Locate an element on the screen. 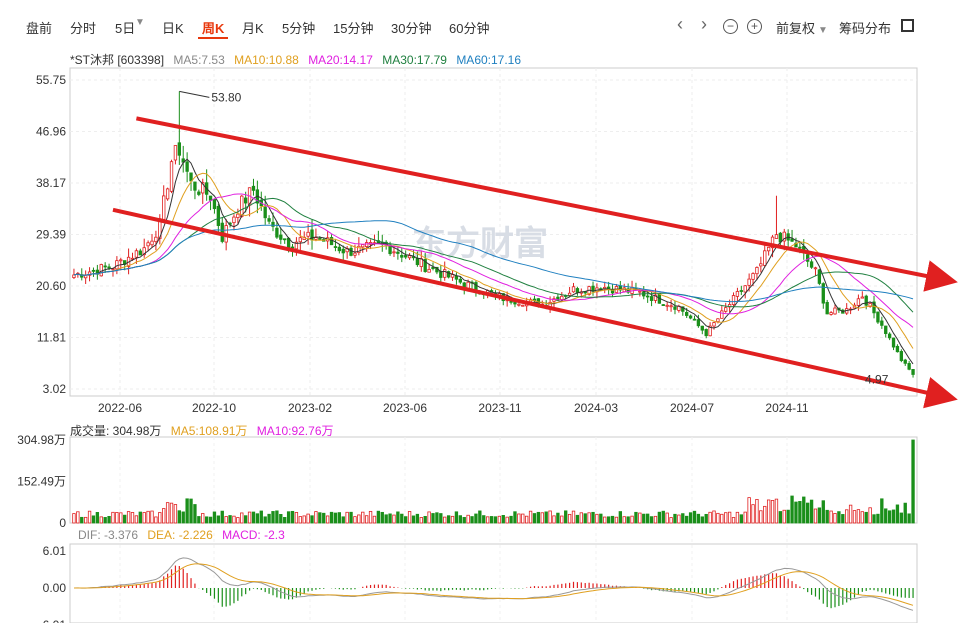 The image size is (962, 623). adjust-mode-select: 前复权 ▼ is located at coordinates (802, 27).